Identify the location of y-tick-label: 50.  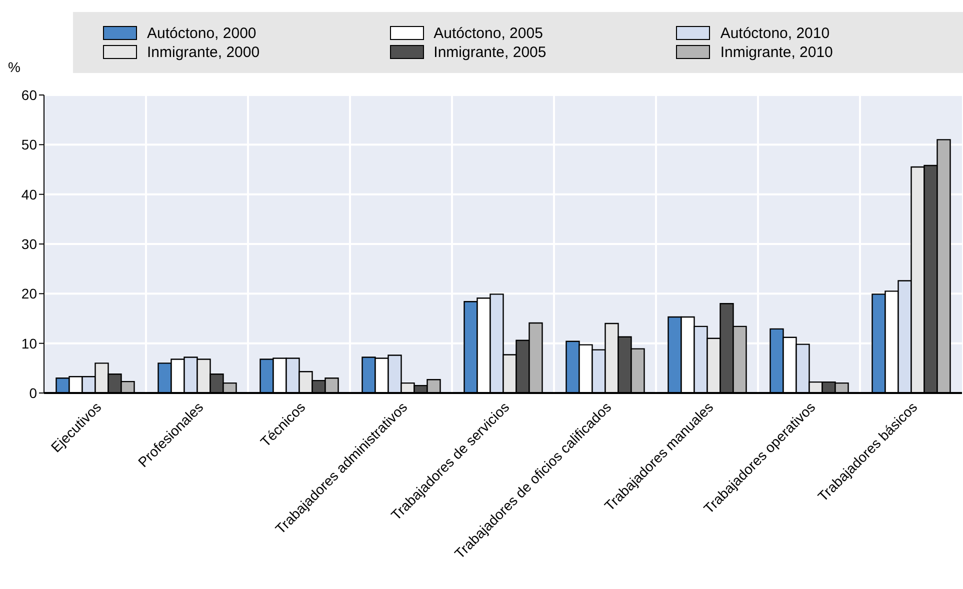
(29, 144).